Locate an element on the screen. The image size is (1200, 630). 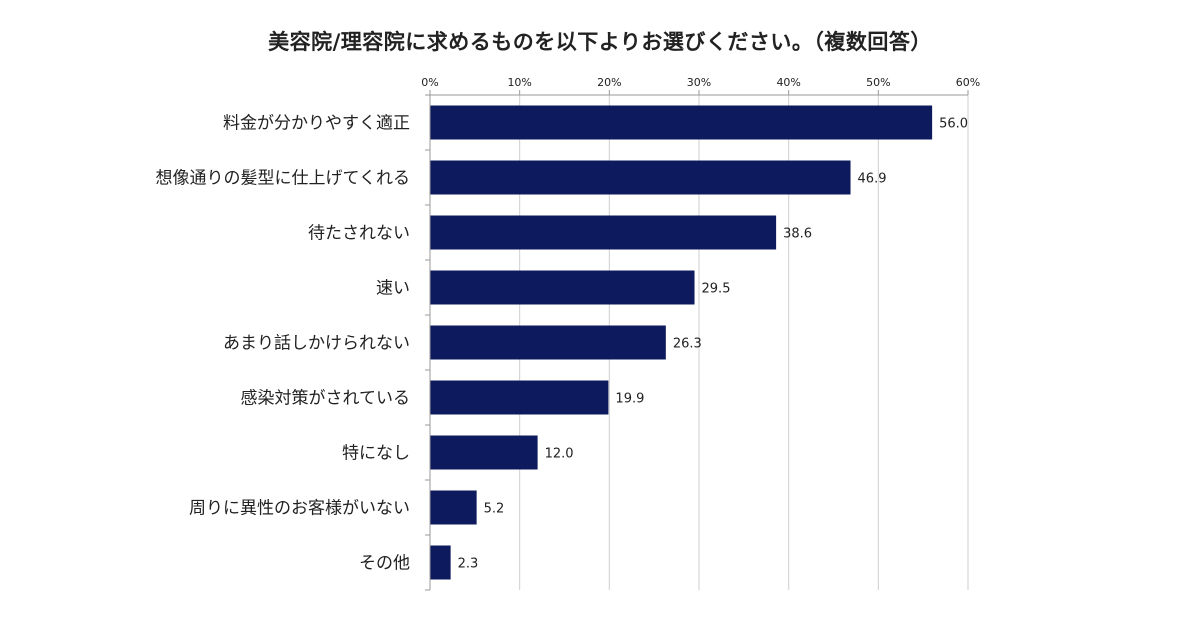
value-label: 2.3 is located at coordinates (468, 564).